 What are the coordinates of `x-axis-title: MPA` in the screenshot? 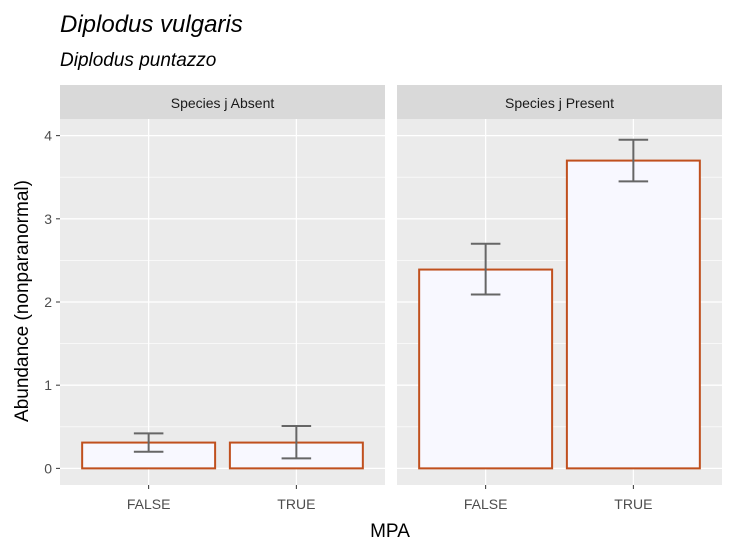 It's located at (390, 531).